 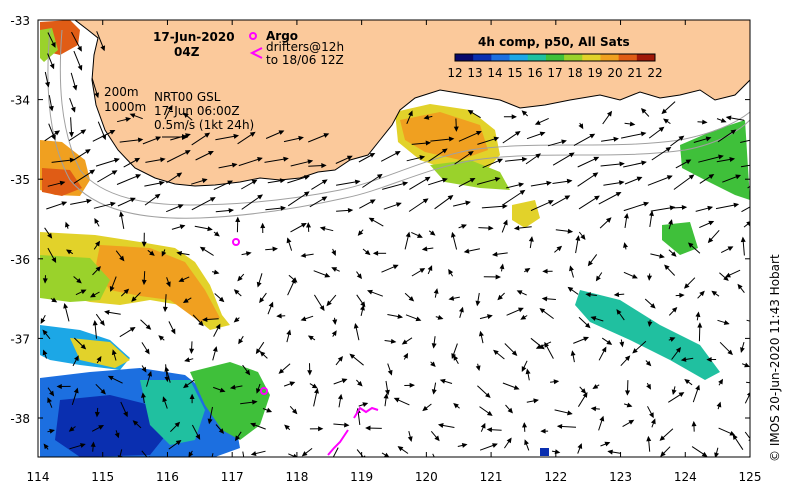 I want to click on colorbar-tick-label: 14, so click(x=494, y=73).